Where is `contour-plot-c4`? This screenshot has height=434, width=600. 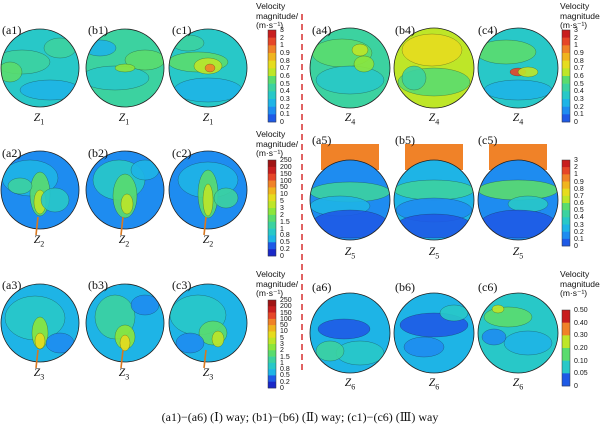 contour-plot-c4 is located at coordinates (518, 68).